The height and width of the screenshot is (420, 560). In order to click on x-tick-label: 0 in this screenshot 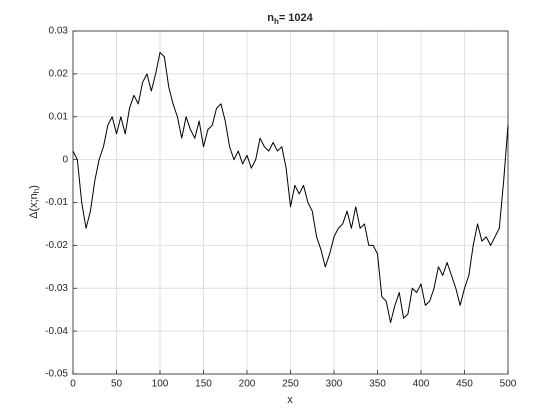, I will do `click(73, 384)`.